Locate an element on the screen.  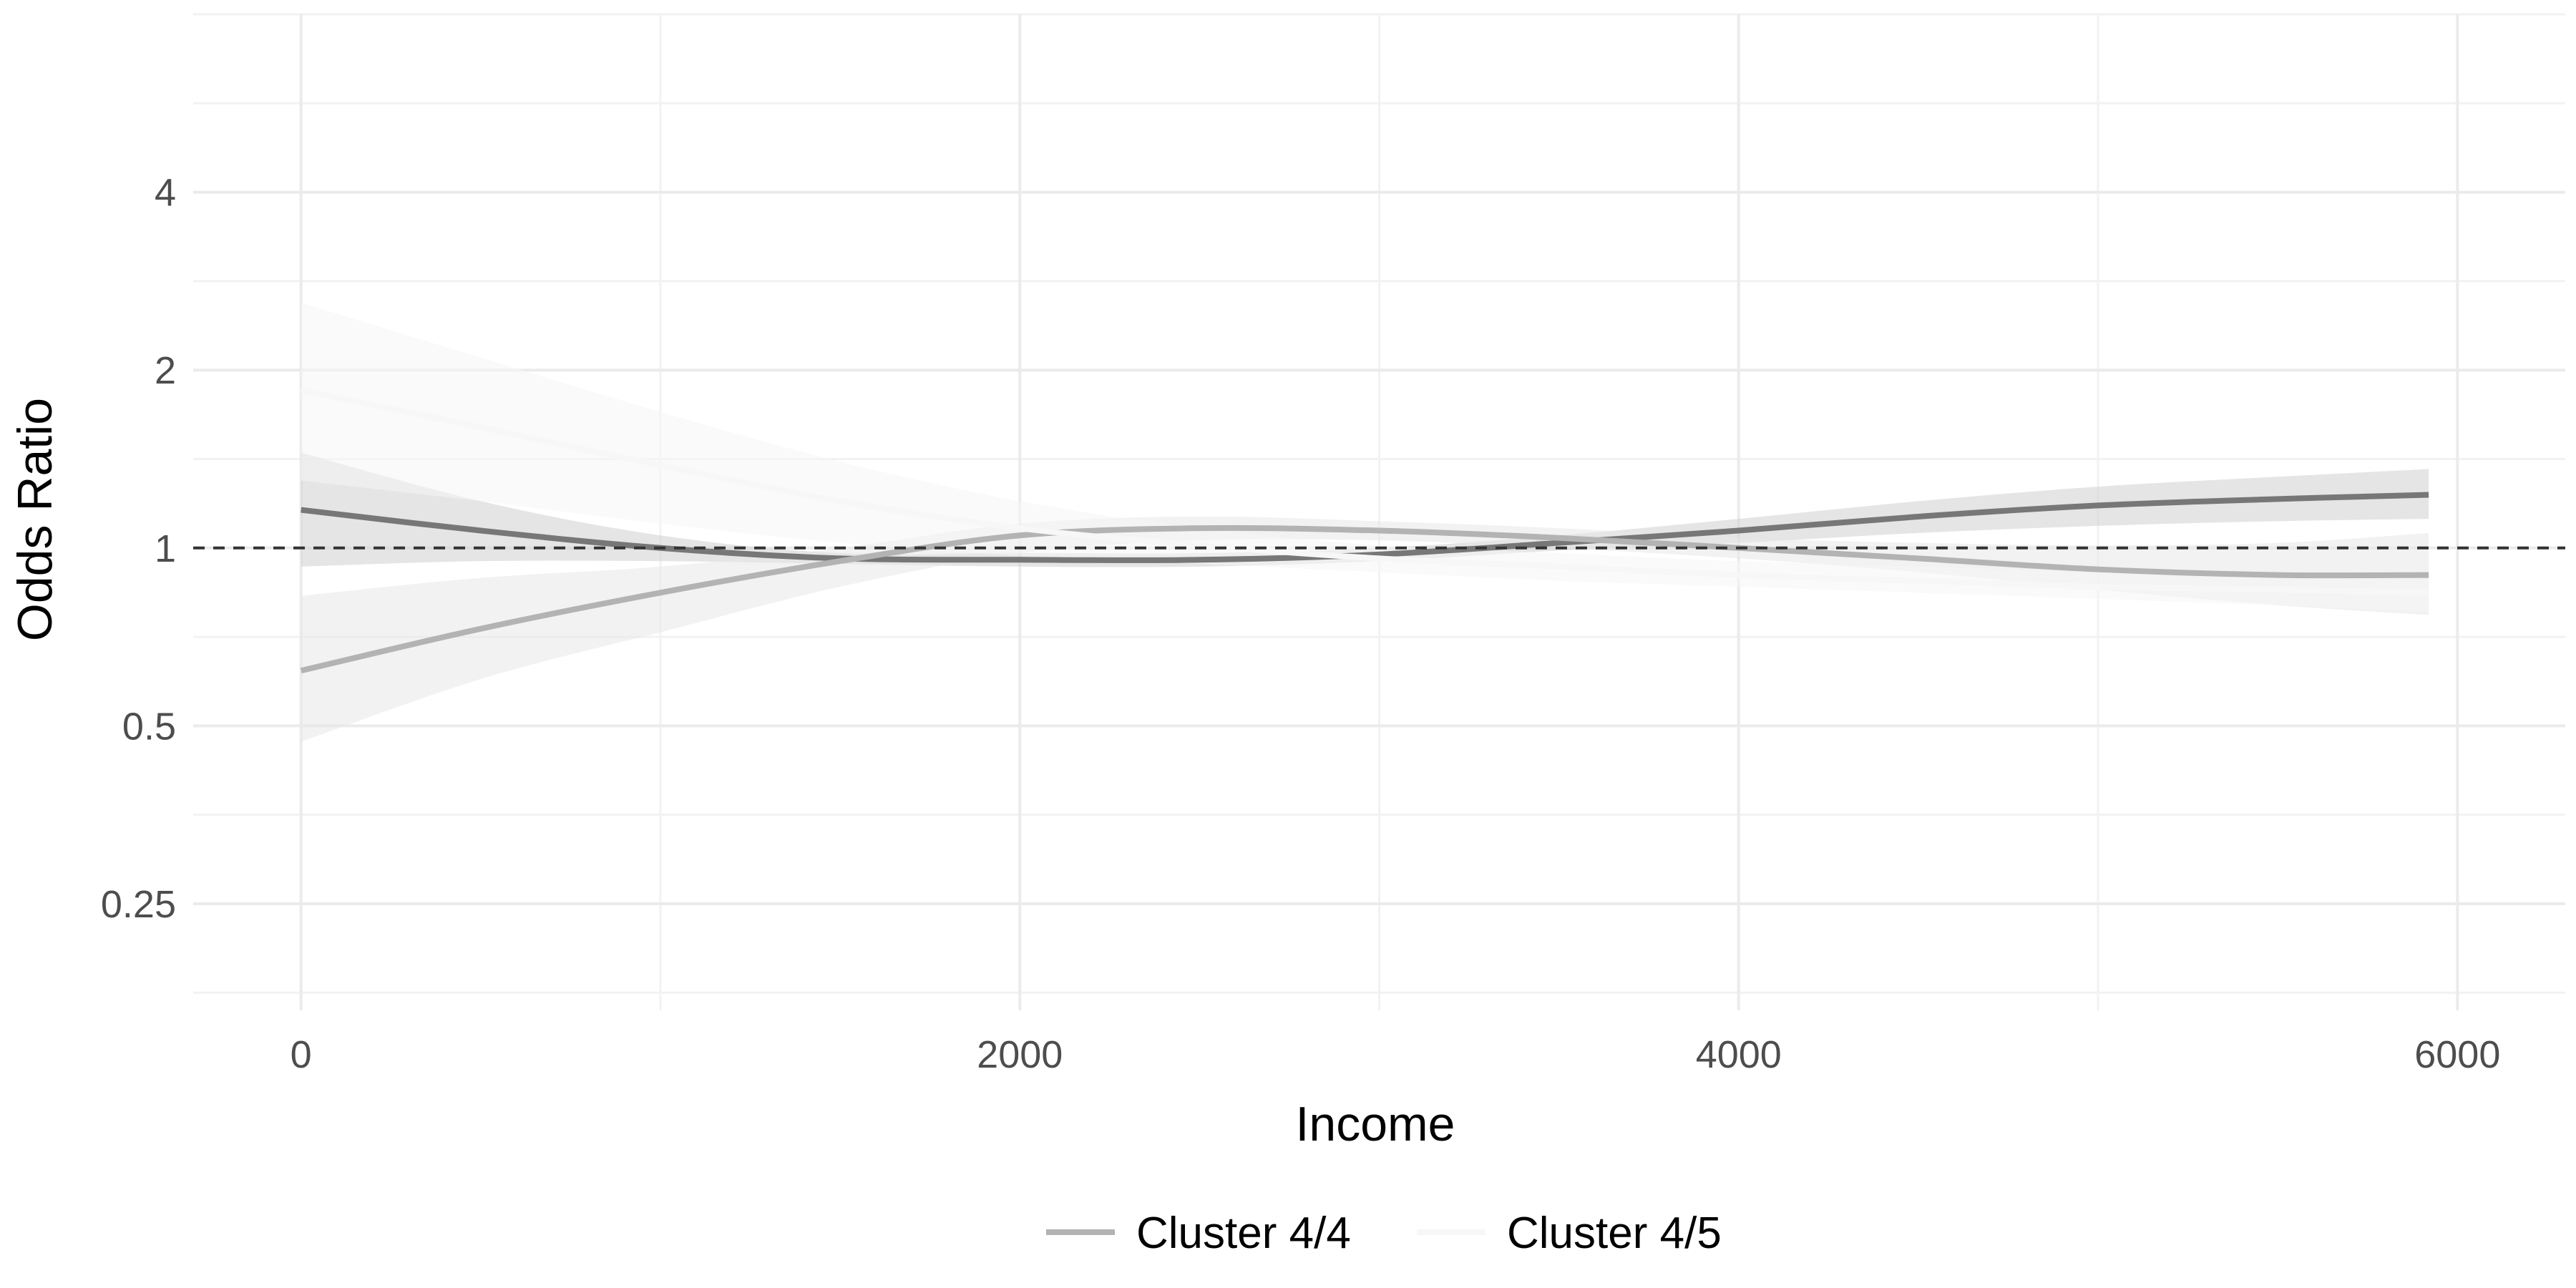
y-tick-label: 0.25 is located at coordinates (138, 904).